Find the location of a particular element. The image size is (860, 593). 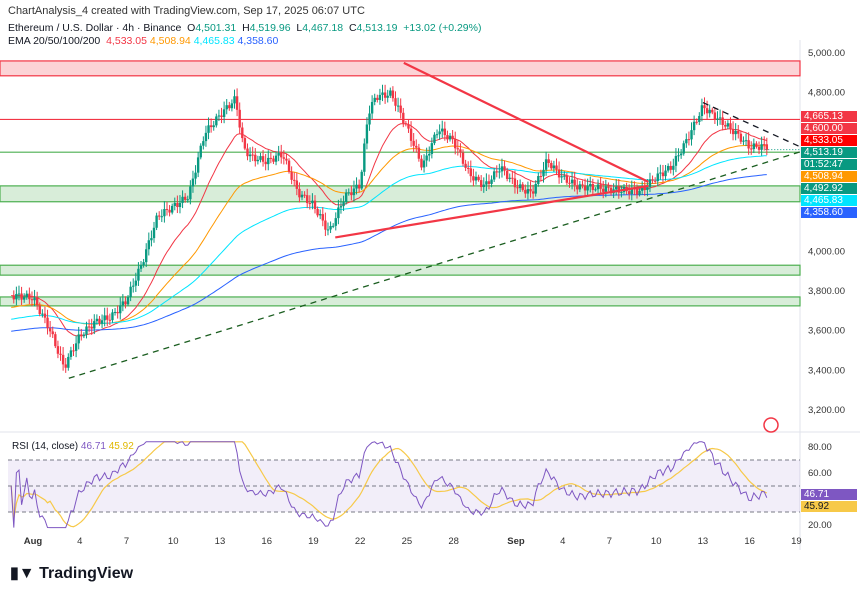

support-zone is located at coordinates (400, 194).